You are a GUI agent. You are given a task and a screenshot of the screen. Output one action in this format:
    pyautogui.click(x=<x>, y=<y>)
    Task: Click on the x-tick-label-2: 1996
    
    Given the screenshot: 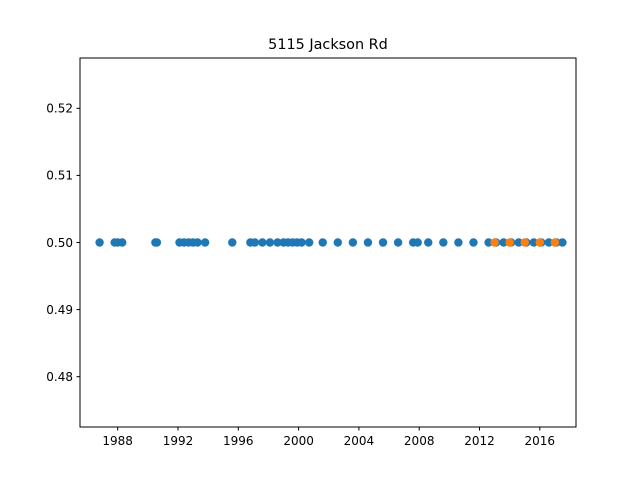 What is the action you would take?
    pyautogui.click(x=238, y=441)
    